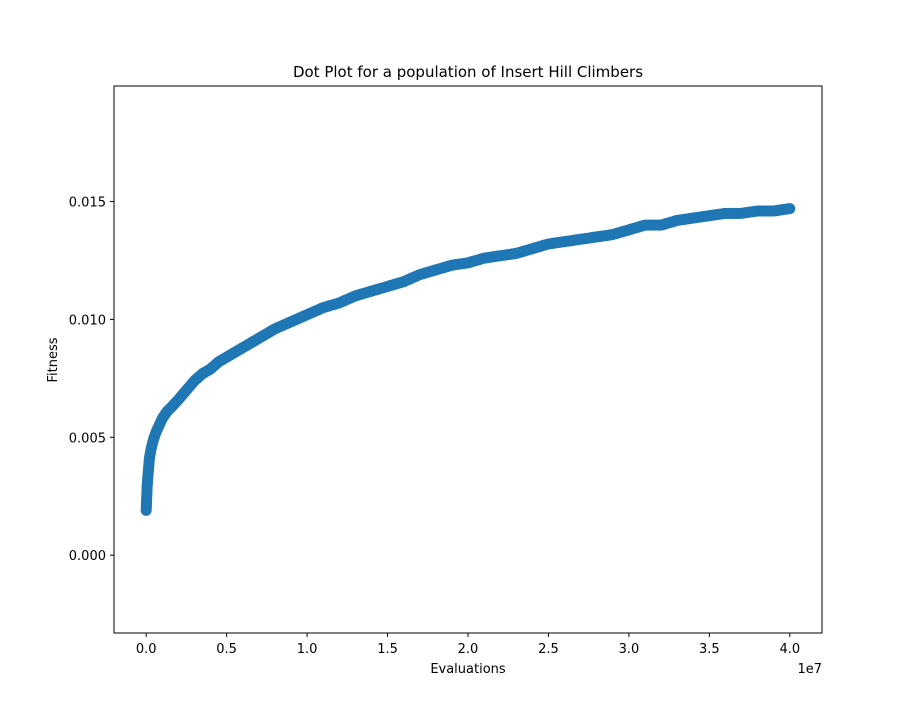  What do you see at coordinates (87, 556) in the screenshot?
I see `y-tick-label: 0.000` at bounding box center [87, 556].